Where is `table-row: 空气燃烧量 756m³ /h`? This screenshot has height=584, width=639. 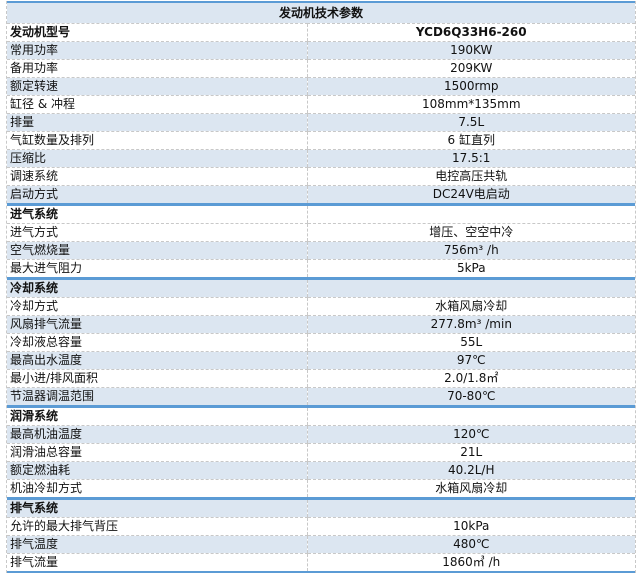
table-row: 空气燃烧量 756m³ /h is located at coordinates (321, 250).